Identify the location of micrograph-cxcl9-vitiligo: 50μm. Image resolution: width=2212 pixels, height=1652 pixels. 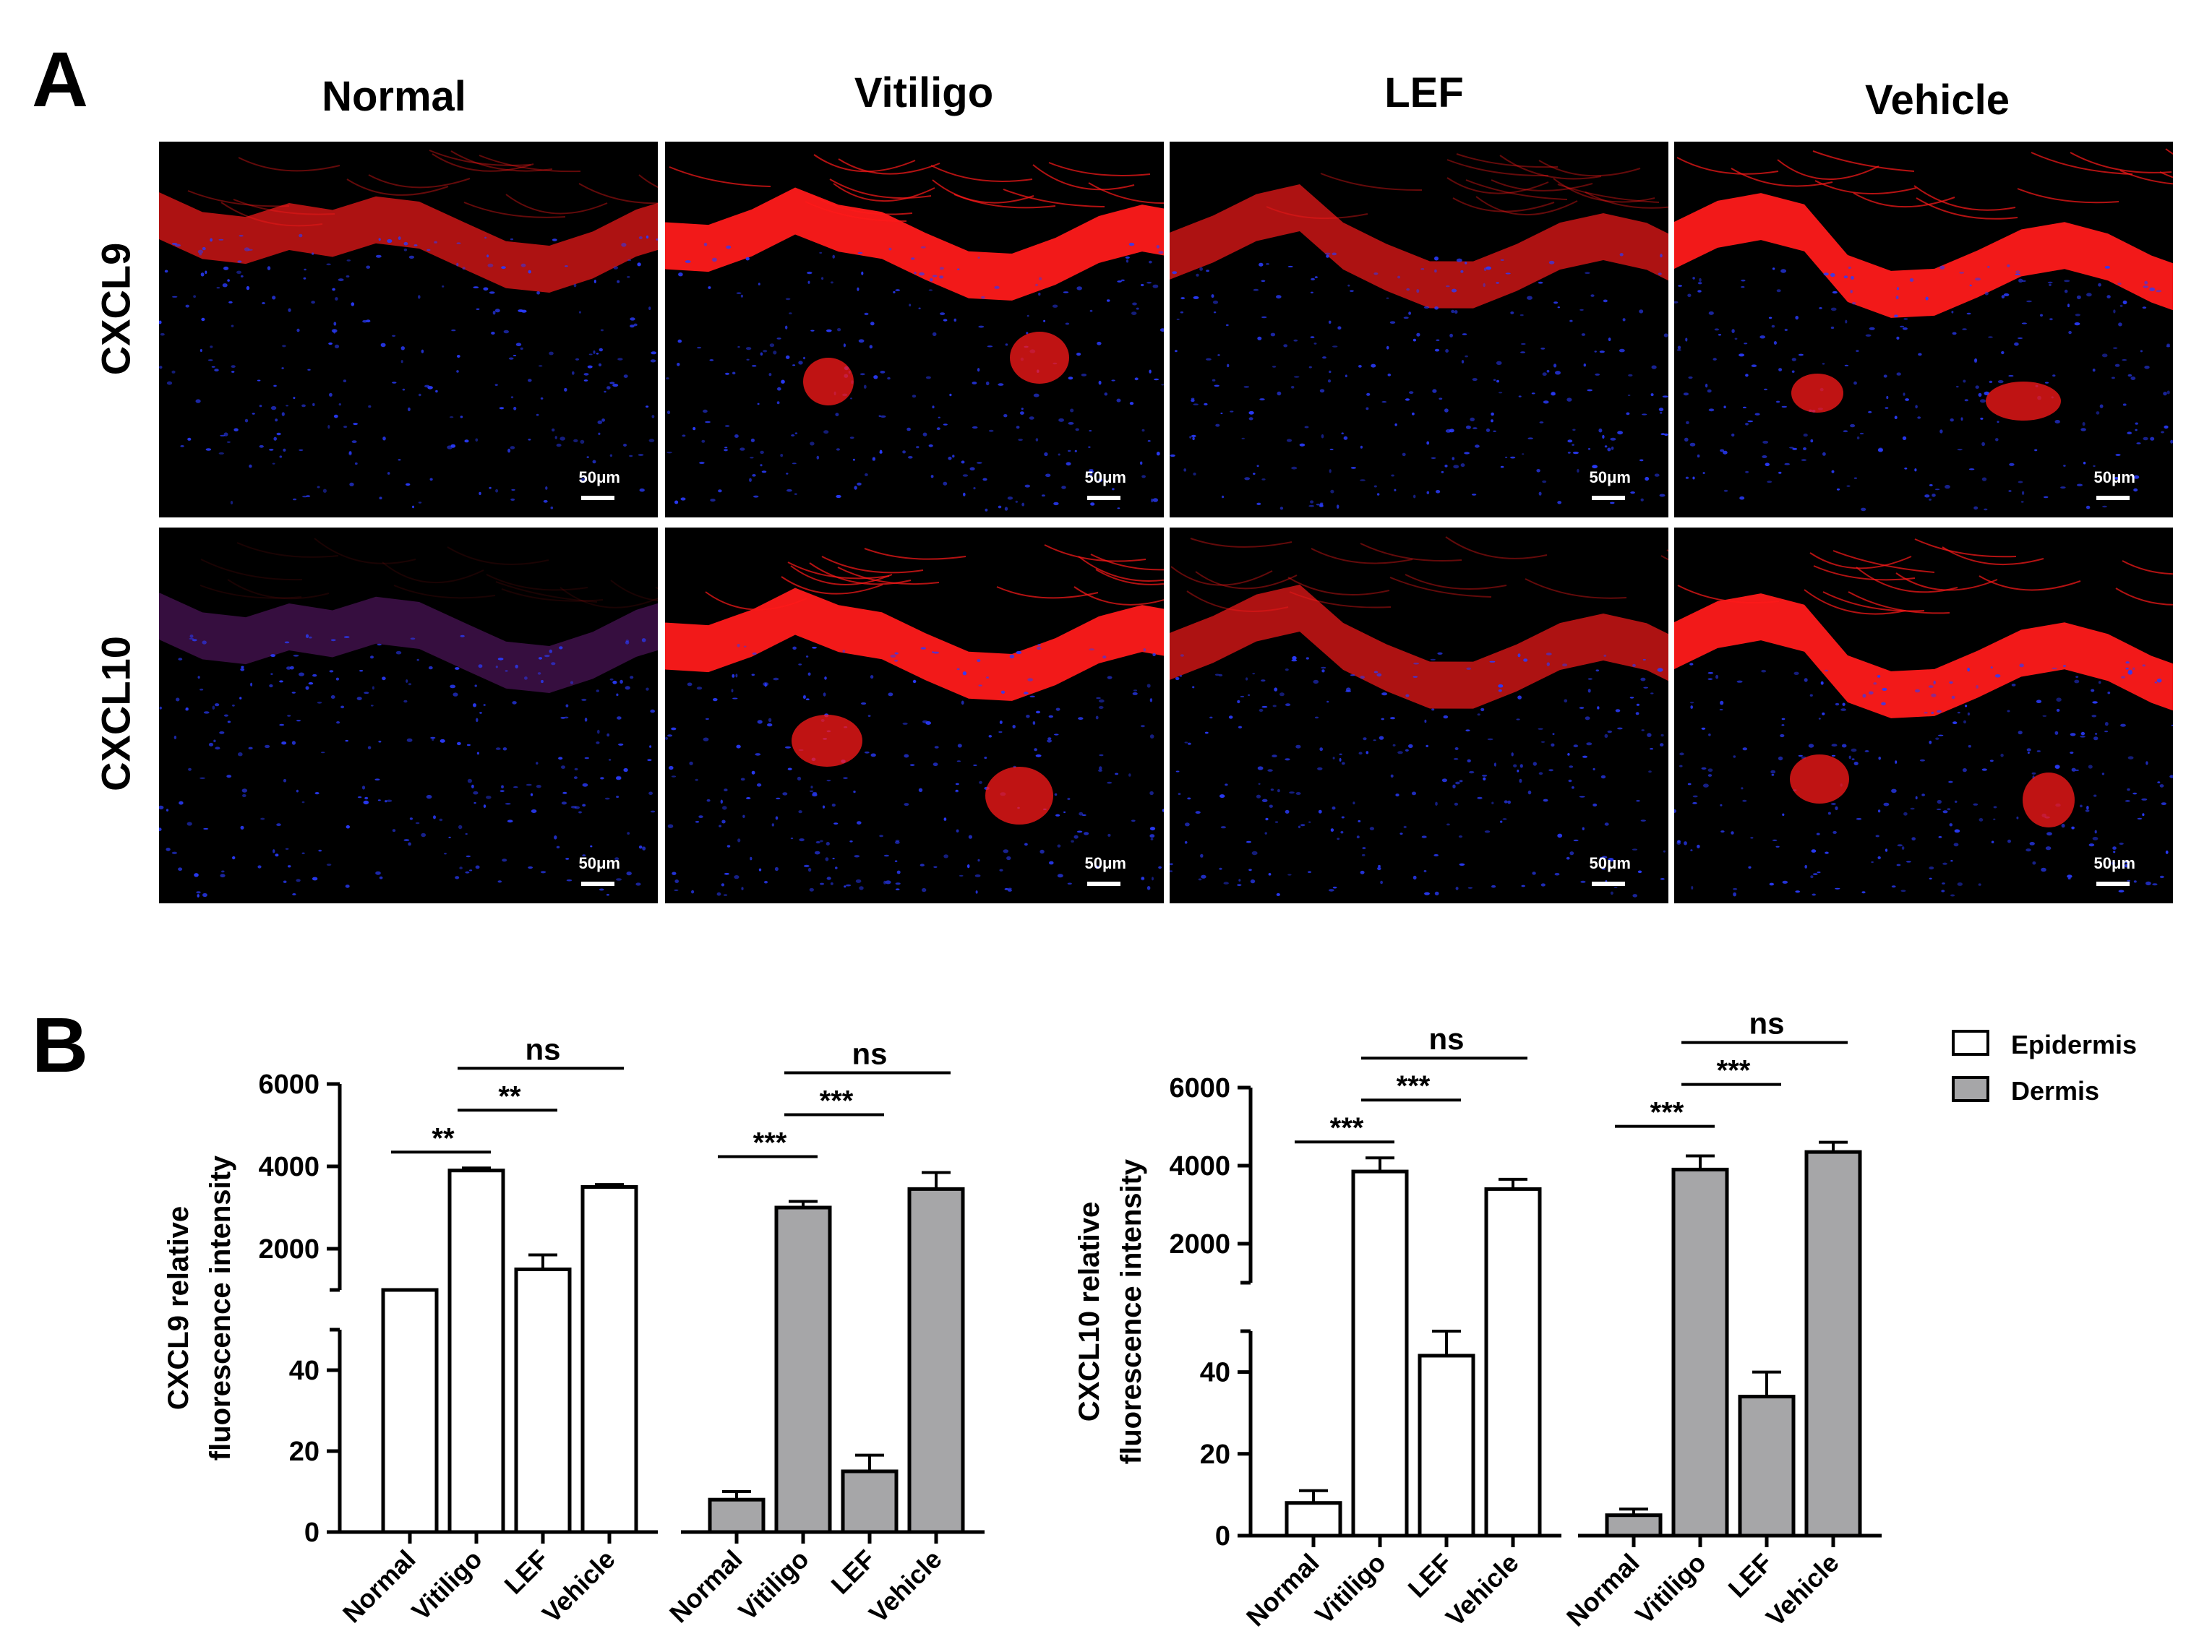
(914, 329).